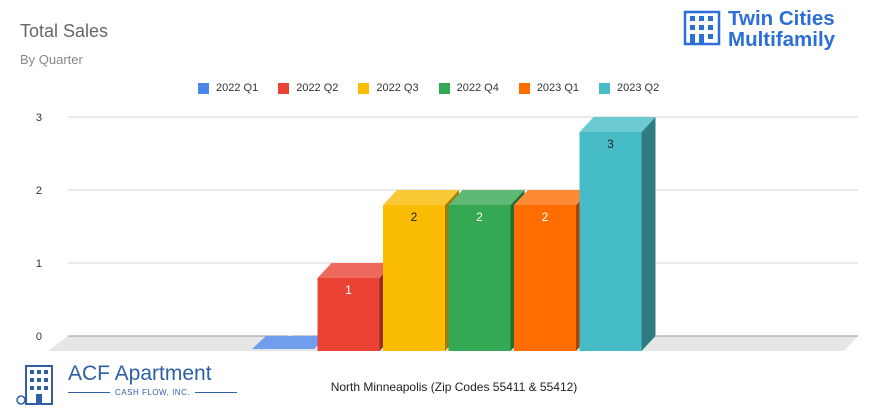  Describe the element at coordinates (39, 191) in the screenshot. I see `y-tick-label: 2` at that location.